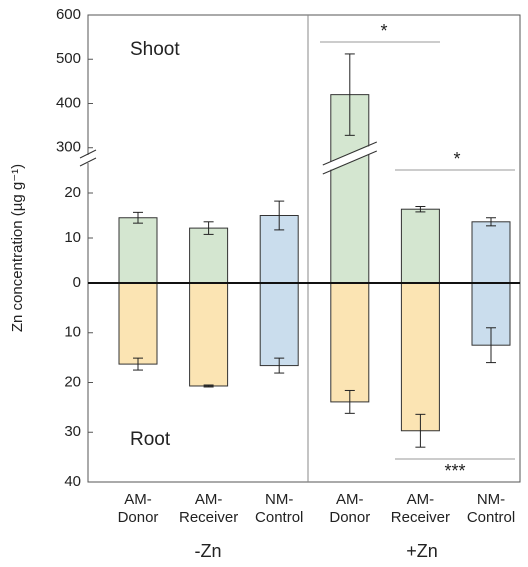 This screenshot has height=567, width=528. I want to click on y-tick-label: 500, so click(68, 58).